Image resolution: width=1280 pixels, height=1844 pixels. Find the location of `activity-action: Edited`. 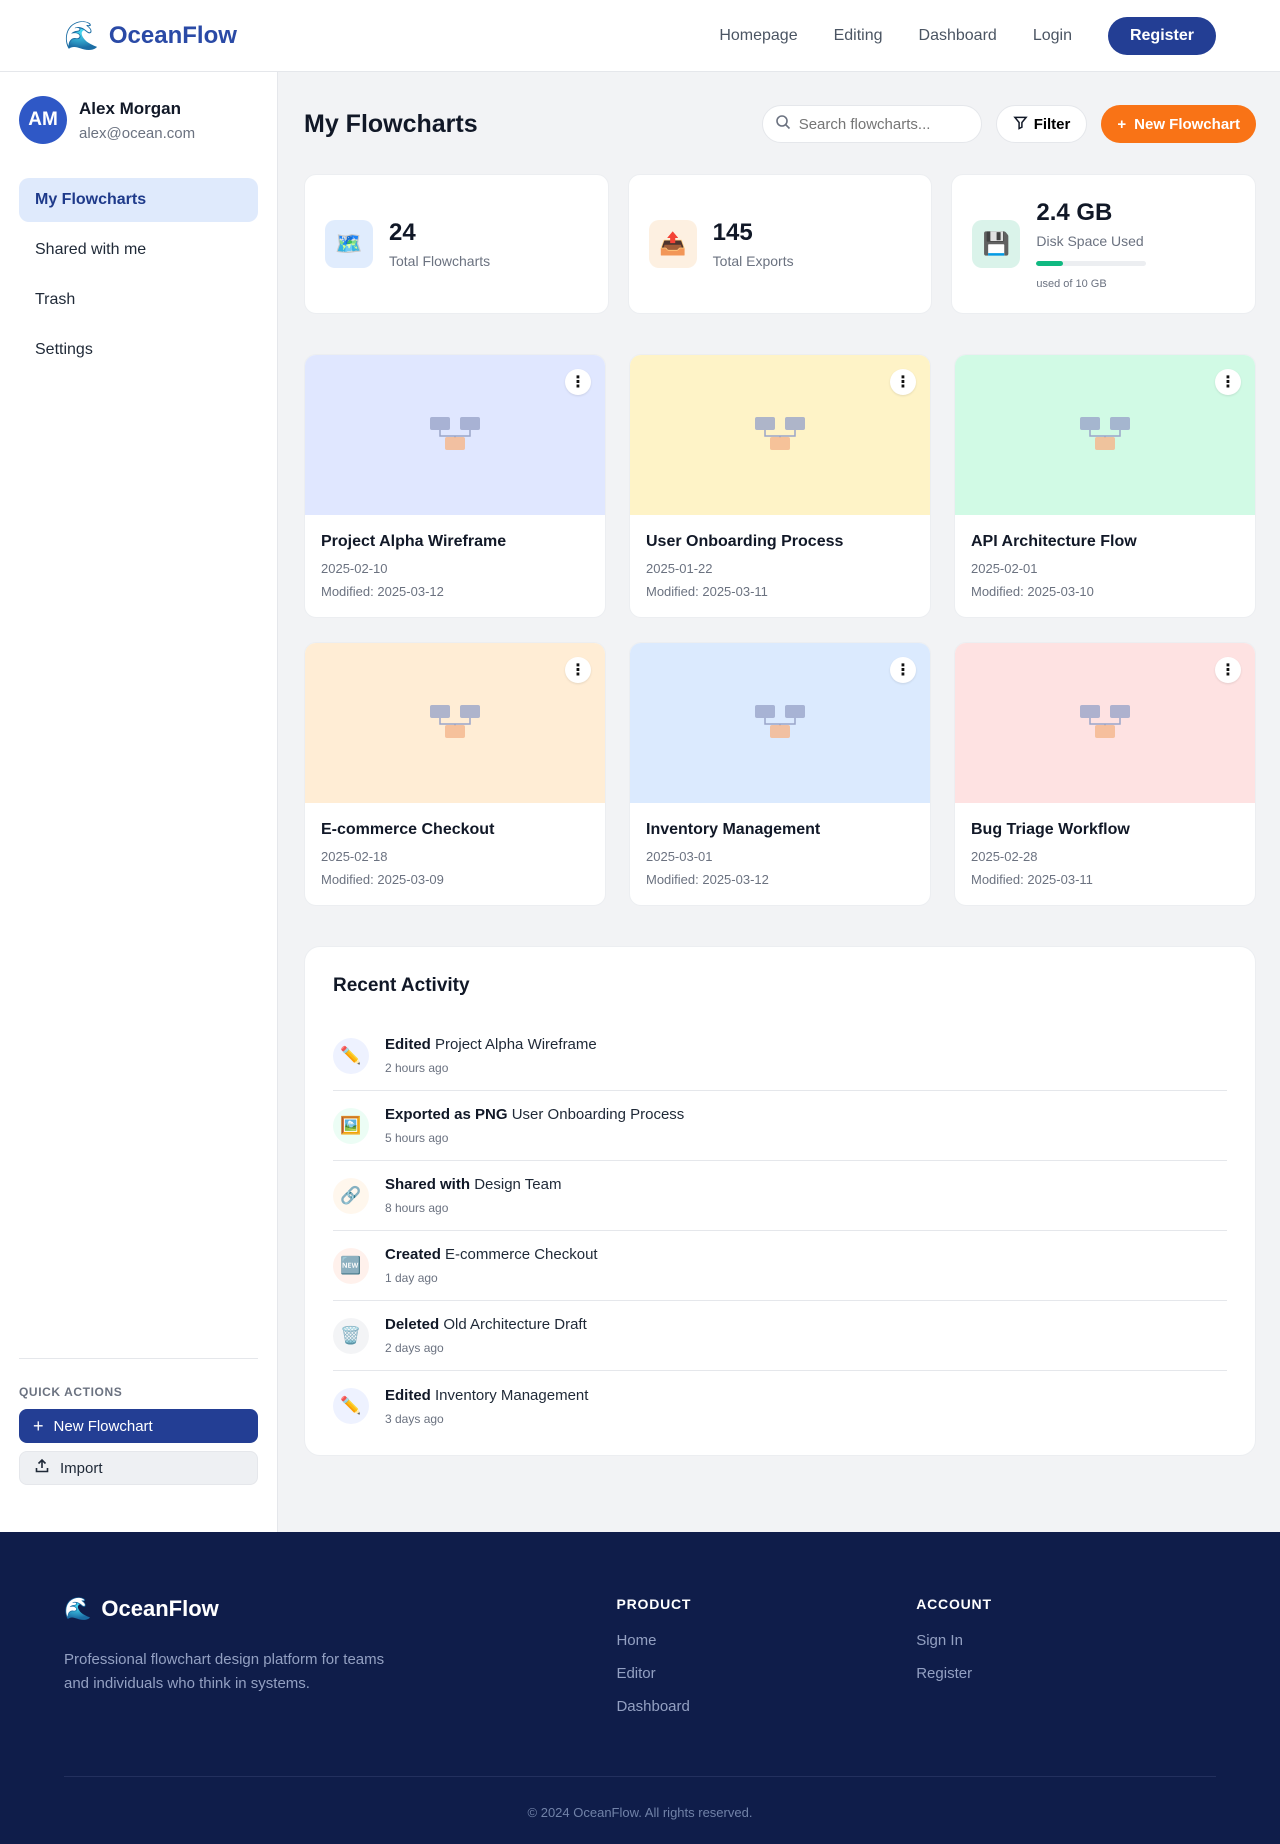

activity-action: Edited is located at coordinates (408, 1044).